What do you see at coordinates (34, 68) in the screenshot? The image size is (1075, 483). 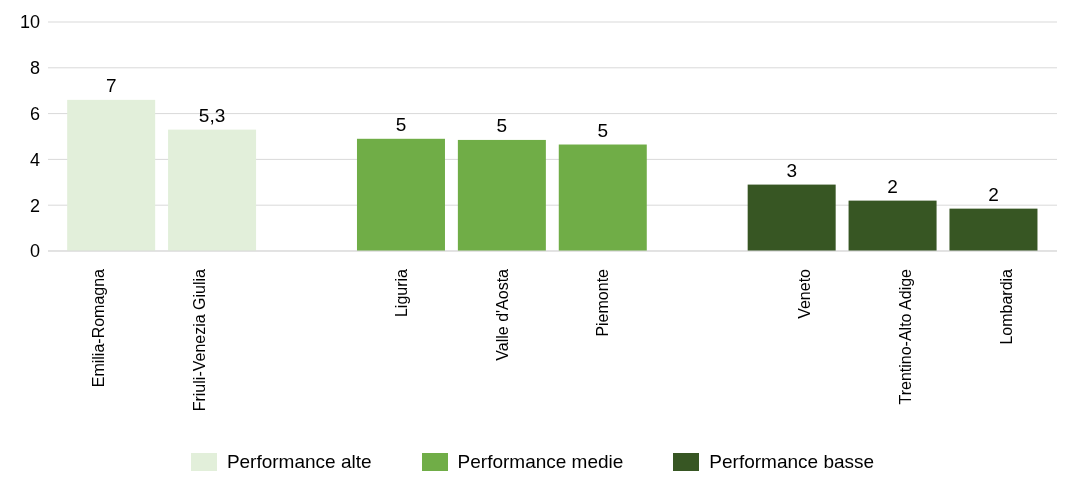 I see `y-tick-label: 8` at bounding box center [34, 68].